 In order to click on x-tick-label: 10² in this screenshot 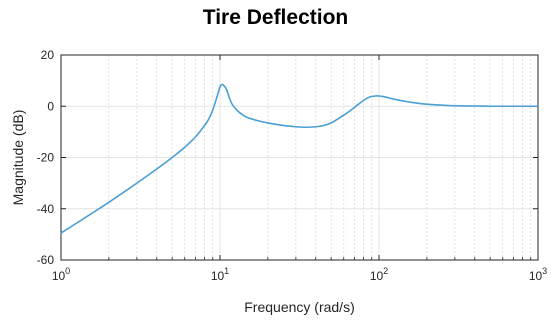, I will do `click(379, 274)`.